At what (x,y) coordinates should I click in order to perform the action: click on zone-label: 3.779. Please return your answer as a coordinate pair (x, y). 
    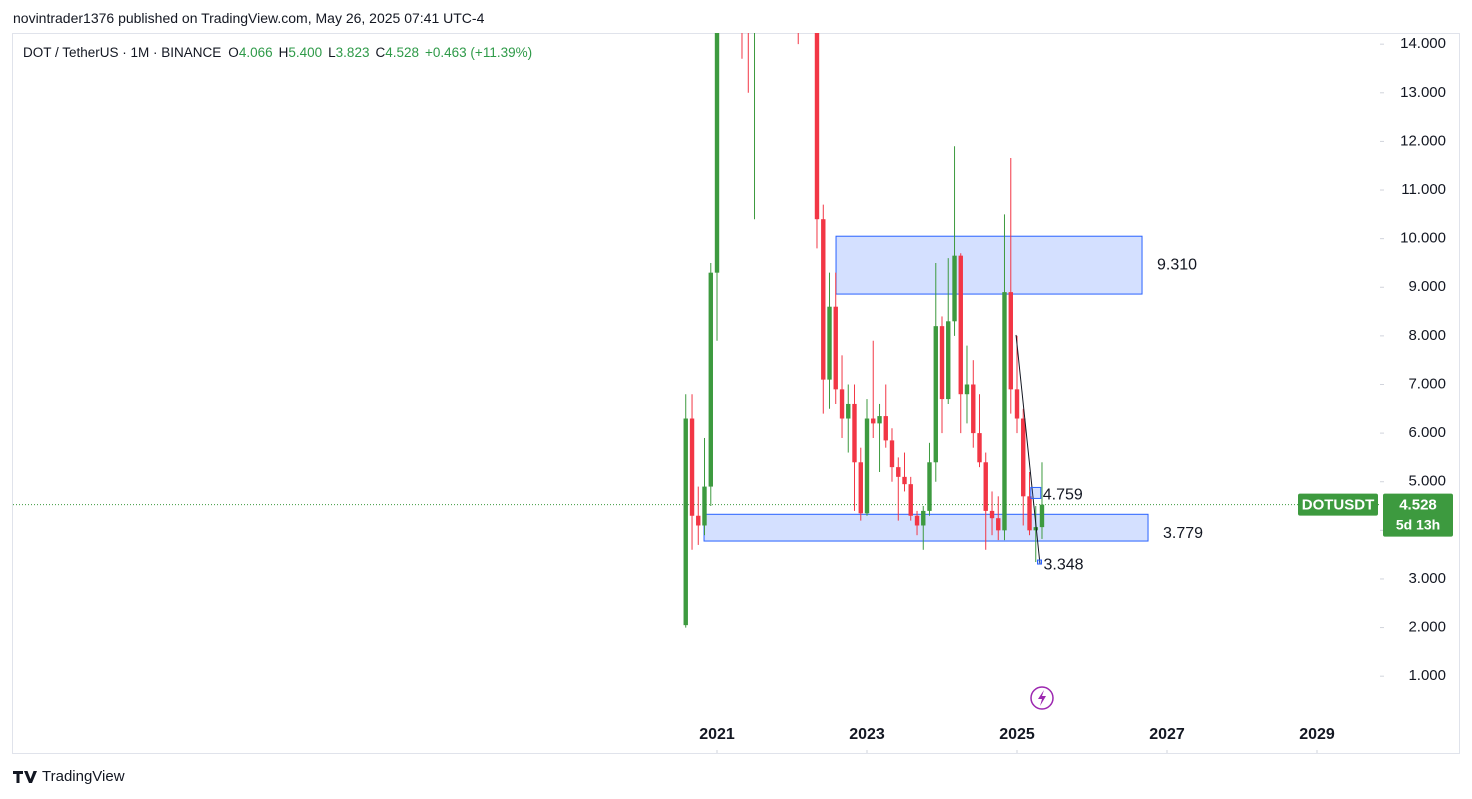
    Looking at the image, I should click on (1183, 533).